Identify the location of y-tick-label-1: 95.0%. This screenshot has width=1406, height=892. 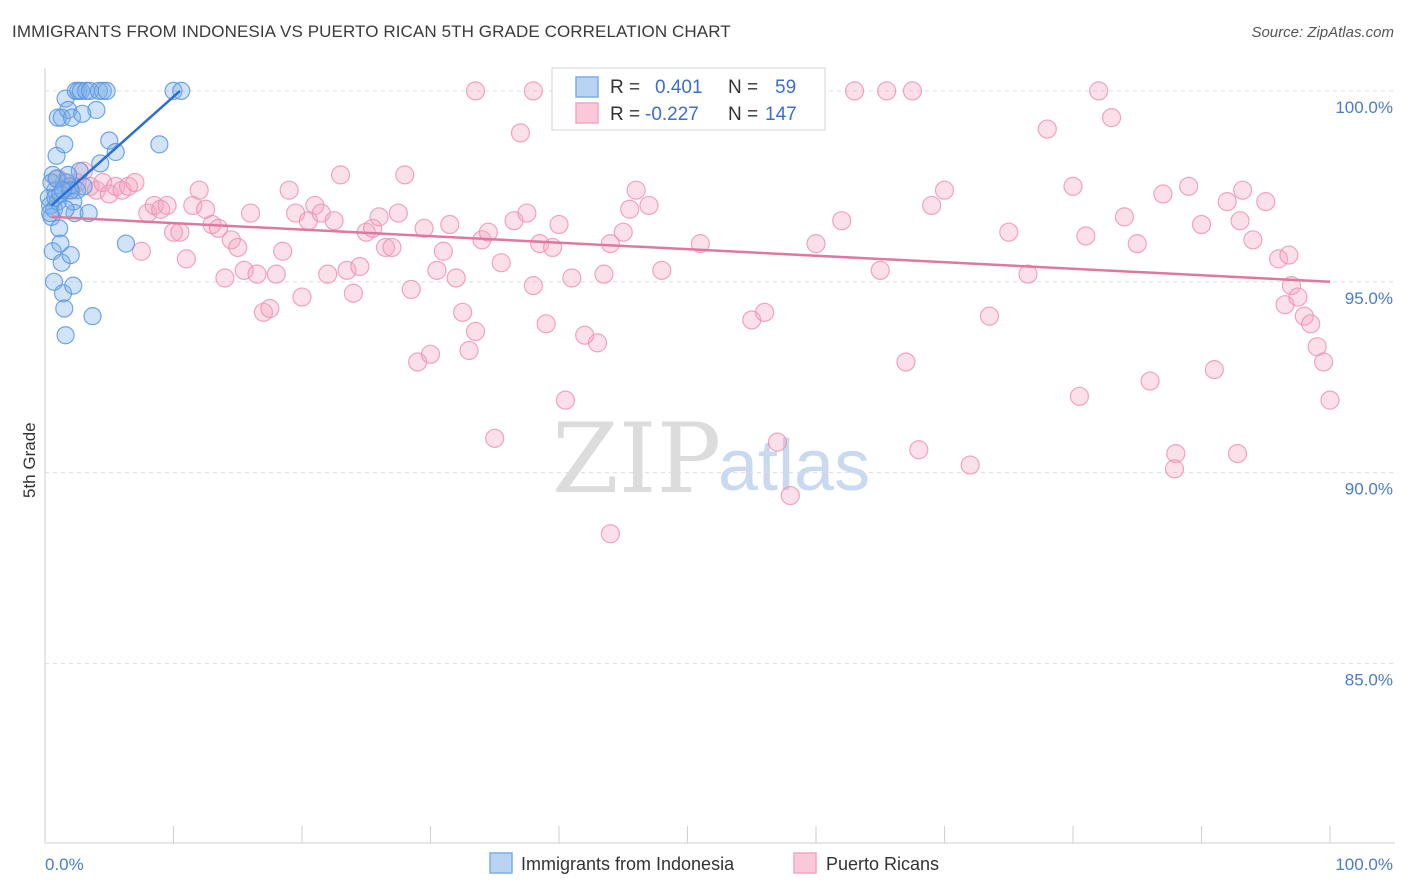
(1369, 298).